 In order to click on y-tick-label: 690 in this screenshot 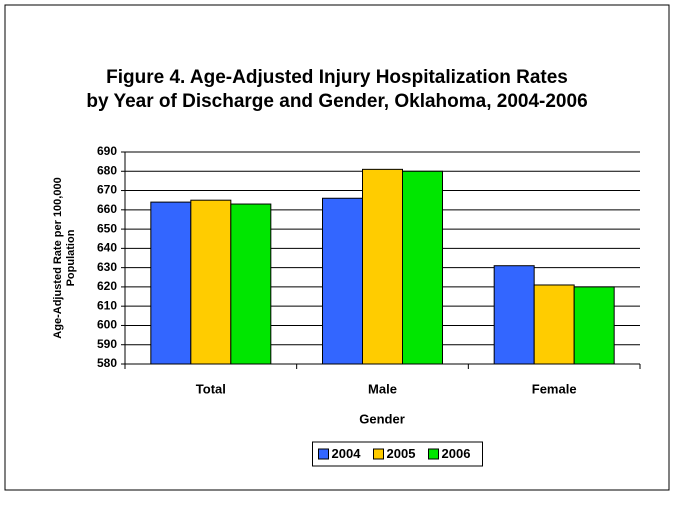, I will do `click(107, 151)`.